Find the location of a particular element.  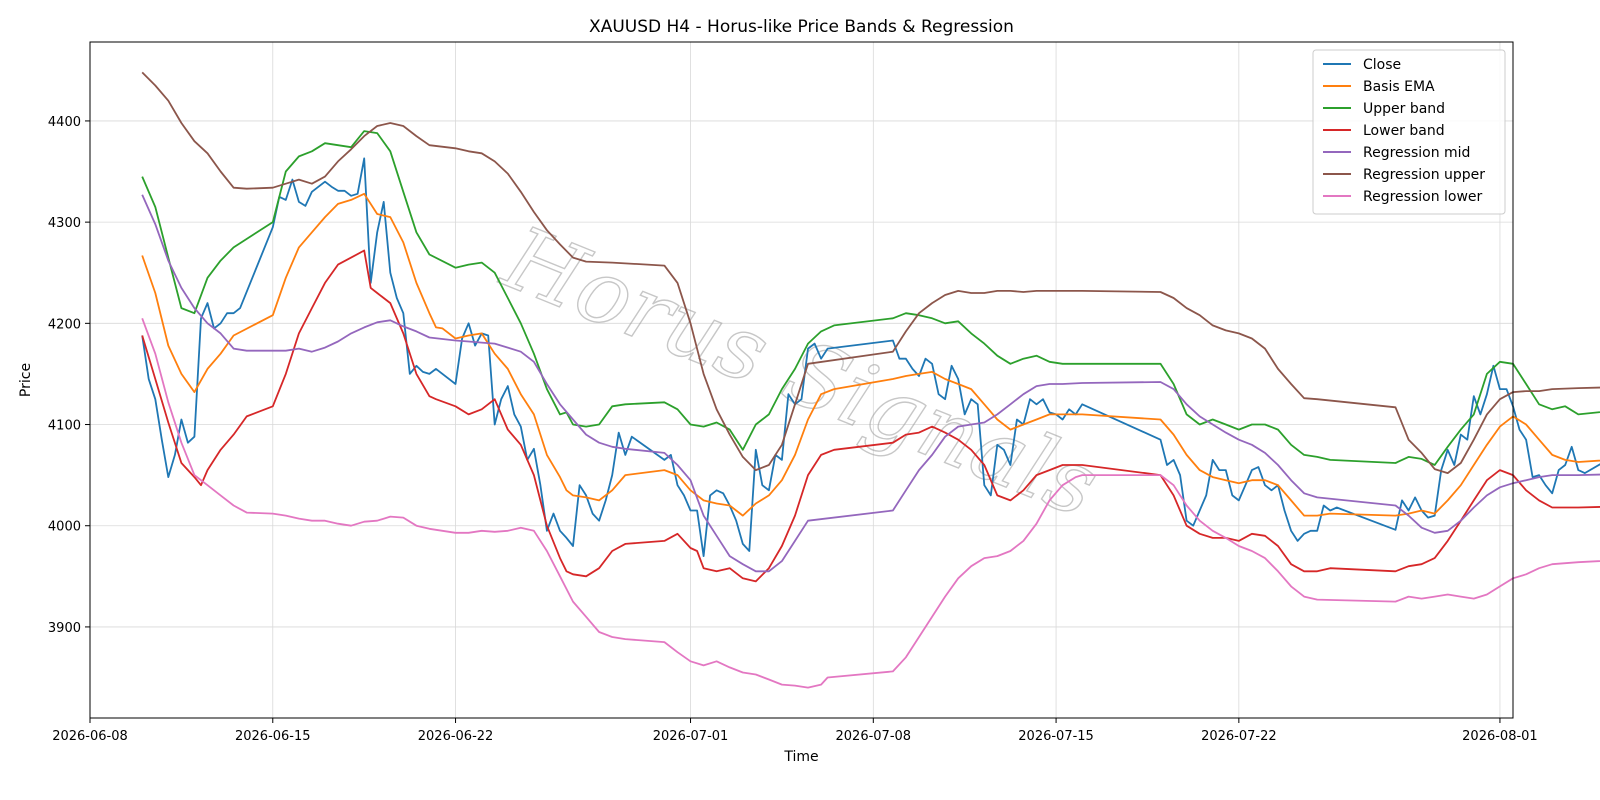

legend-label: Regression mid is located at coordinates (1416, 153).